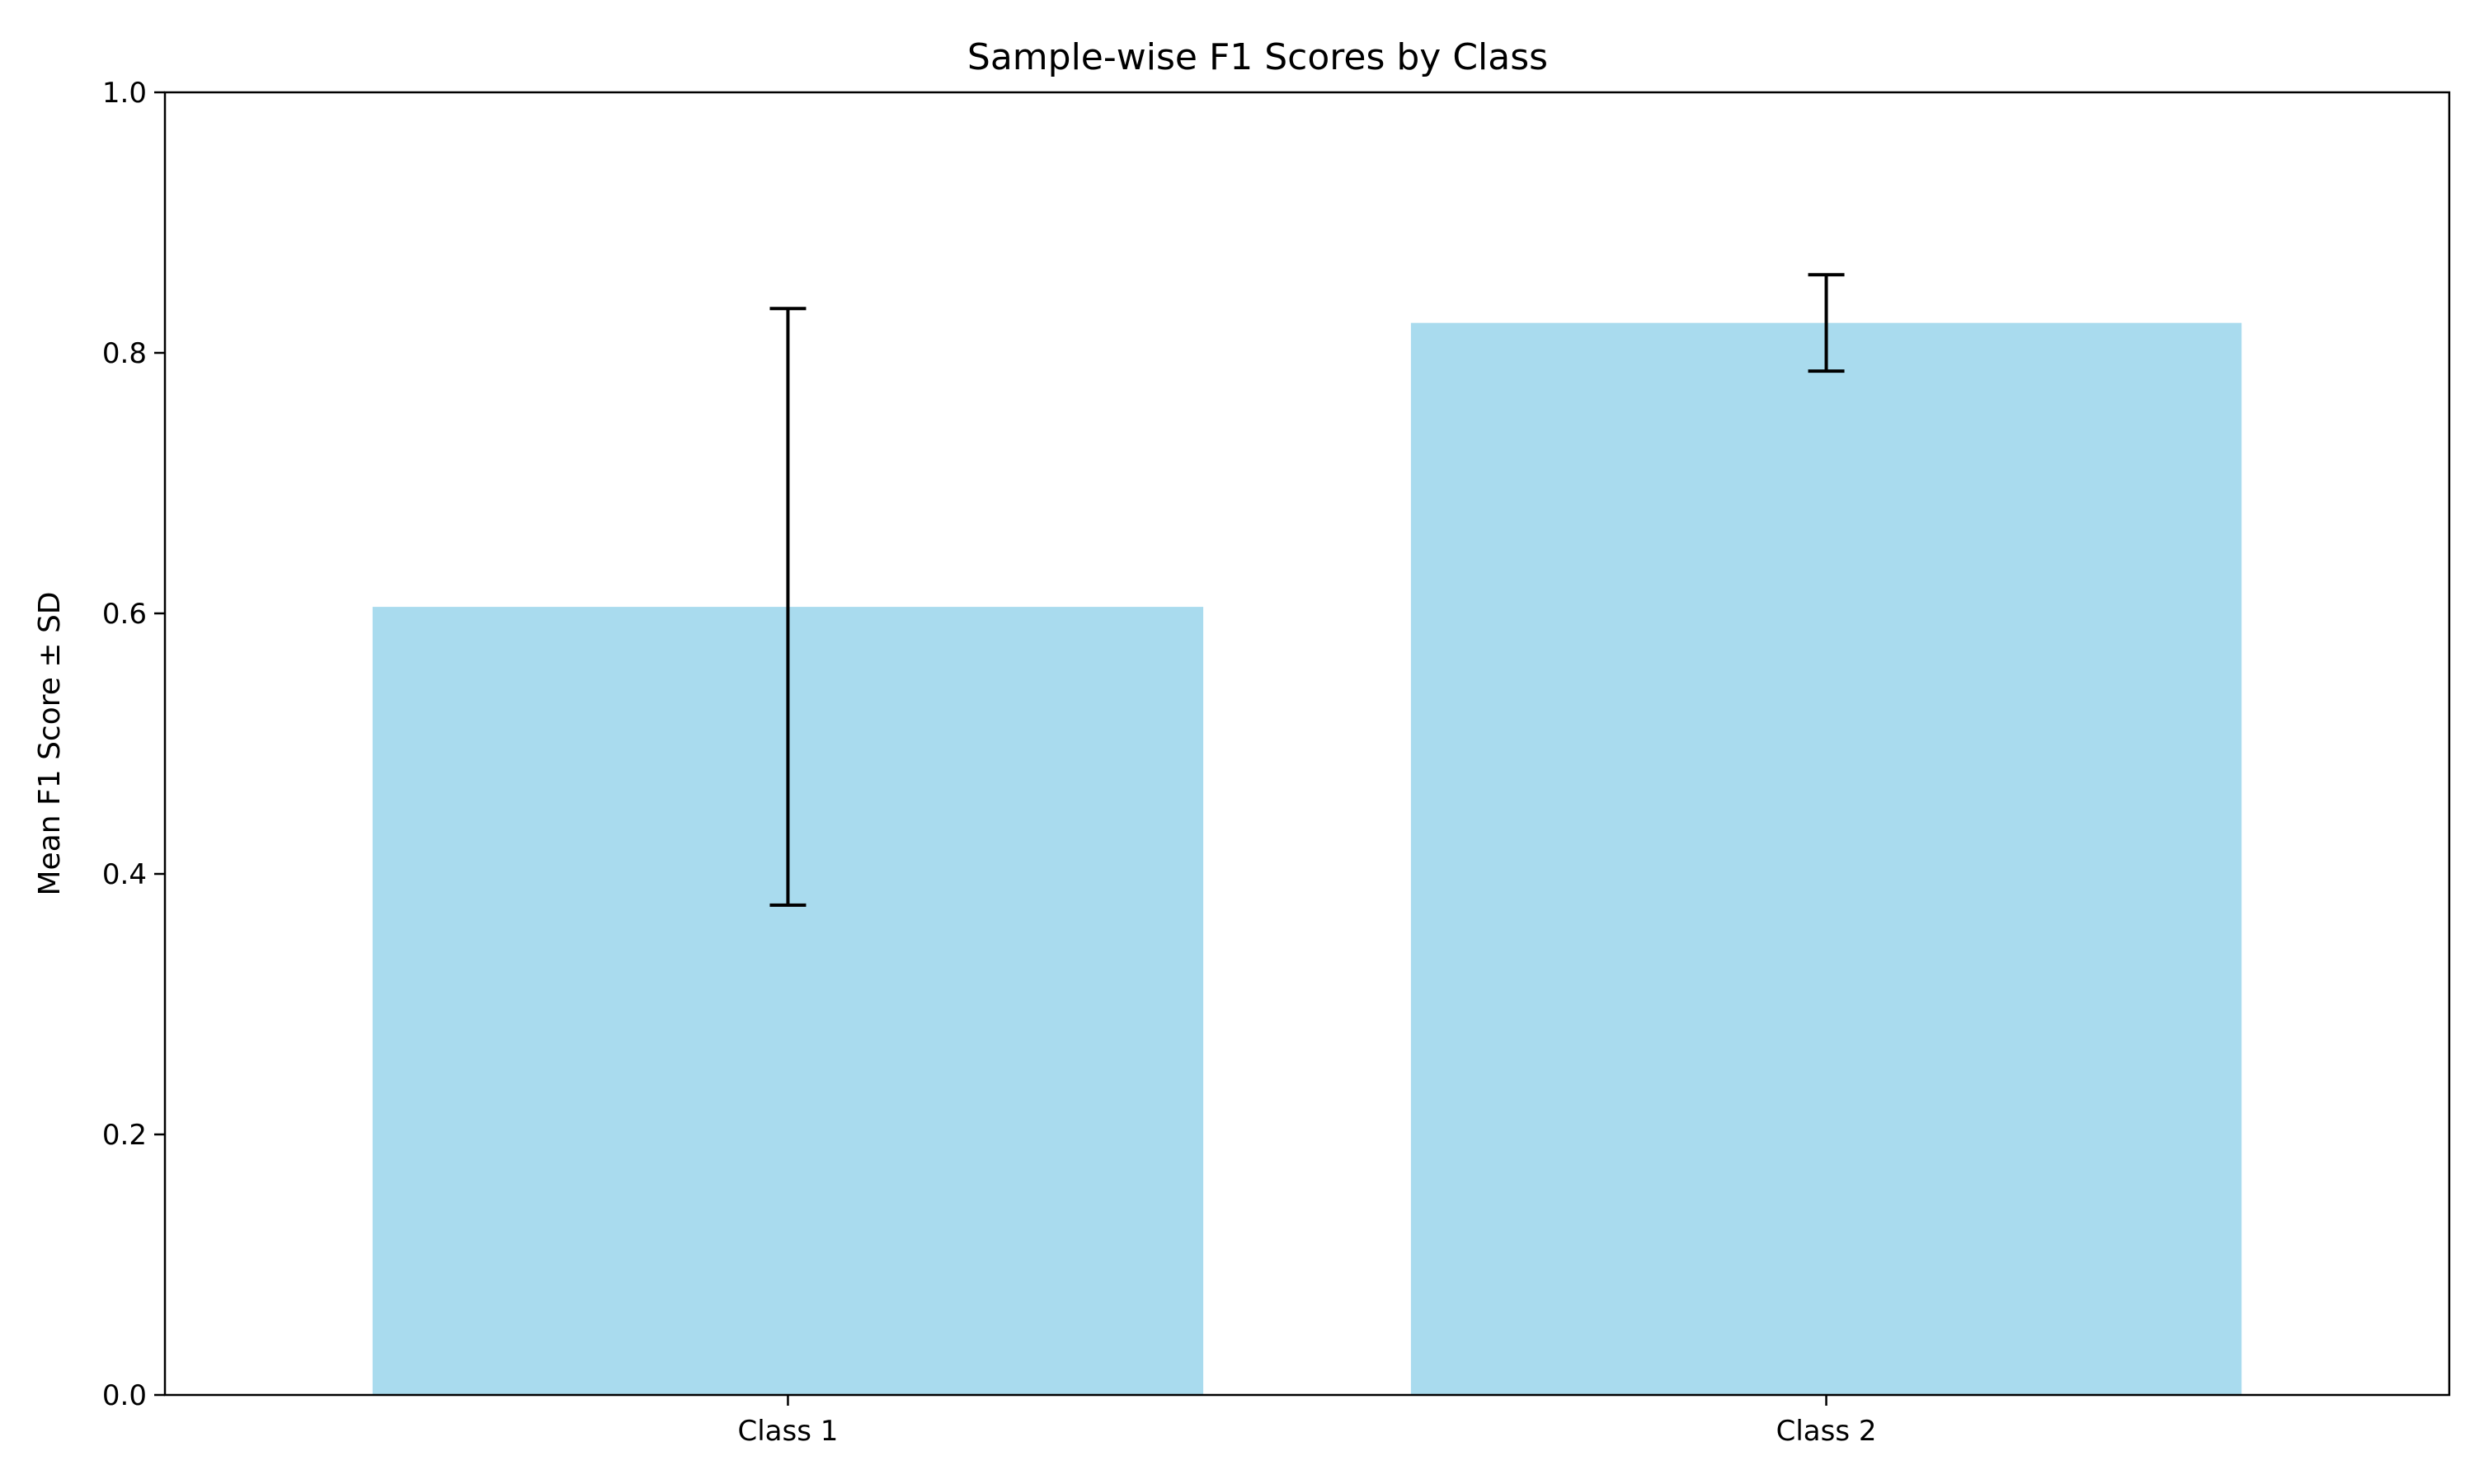 This screenshot has width=2474, height=1484. What do you see at coordinates (124, 93) in the screenshot?
I see `y-tick-label: 1.0` at bounding box center [124, 93].